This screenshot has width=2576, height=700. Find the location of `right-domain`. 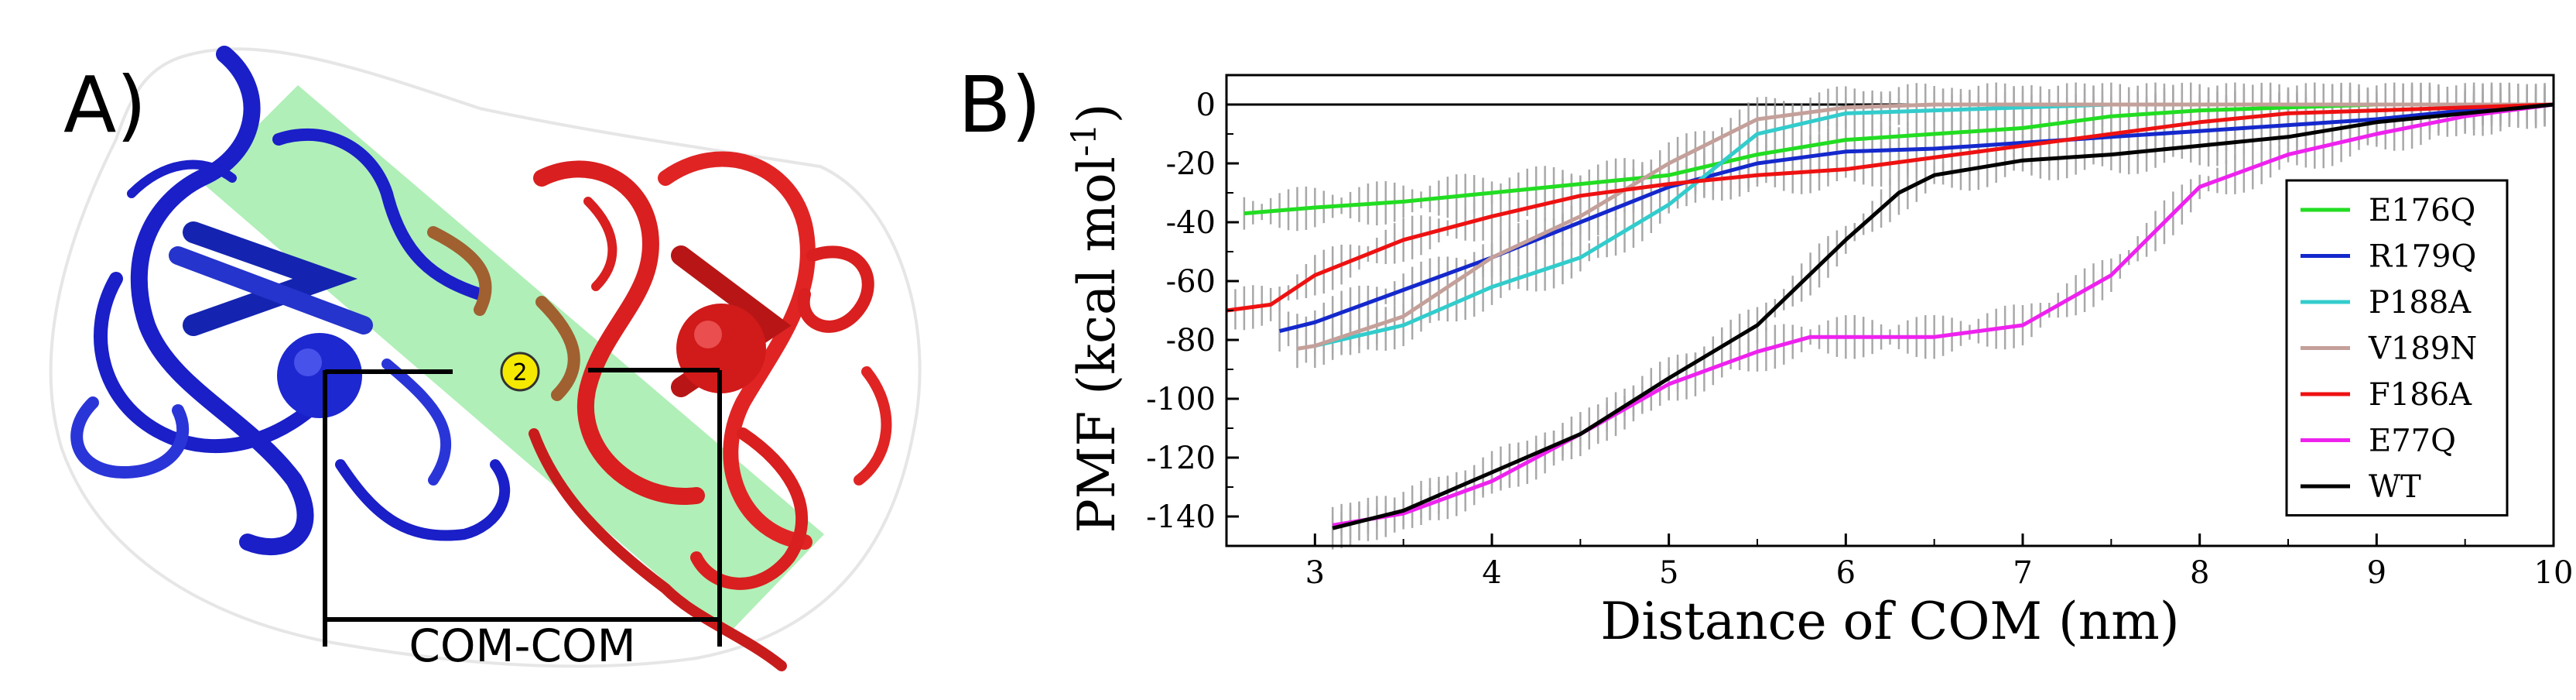

right-domain is located at coordinates (711, 411).